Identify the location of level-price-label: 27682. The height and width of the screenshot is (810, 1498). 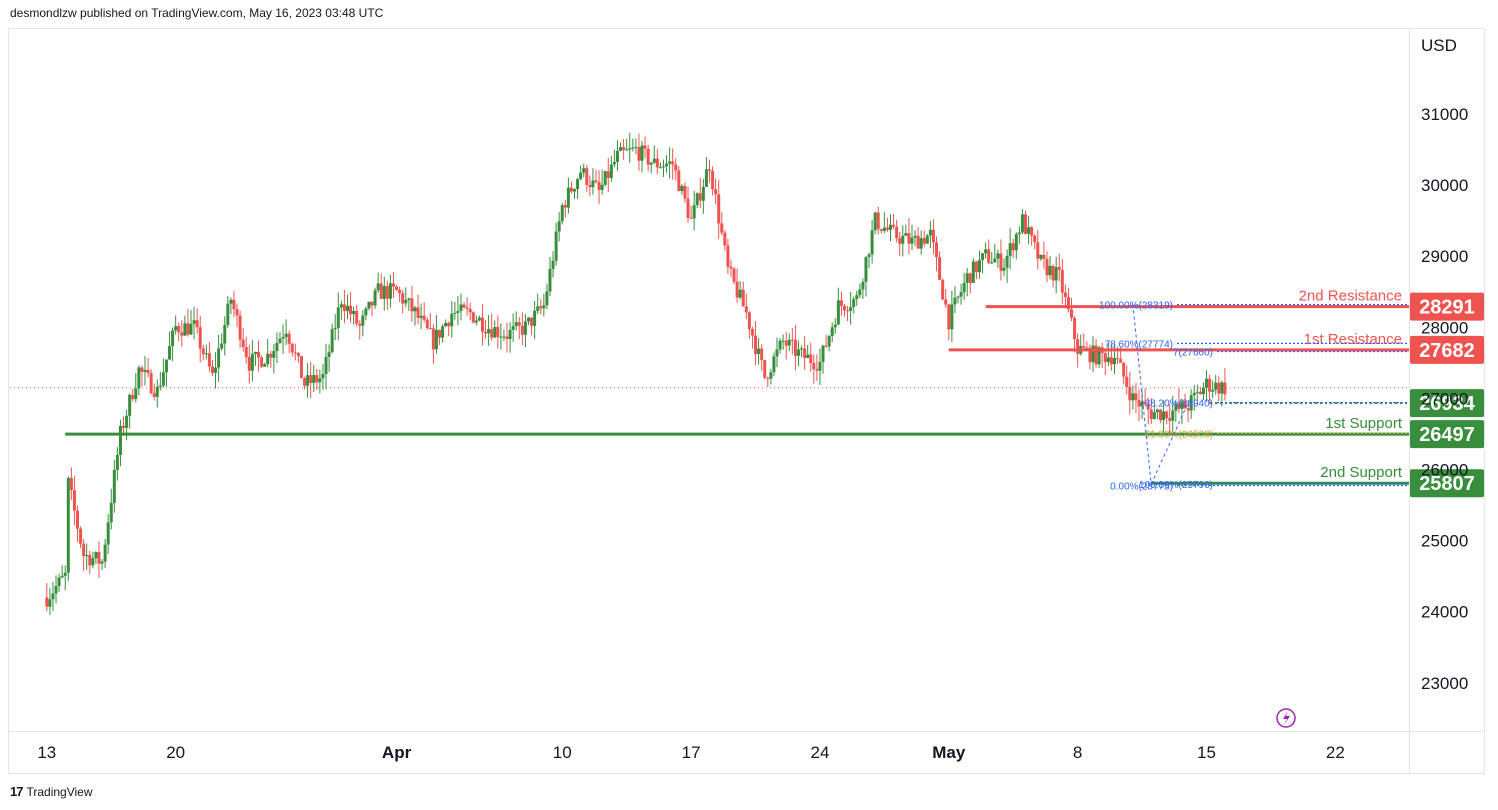
(1447, 351).